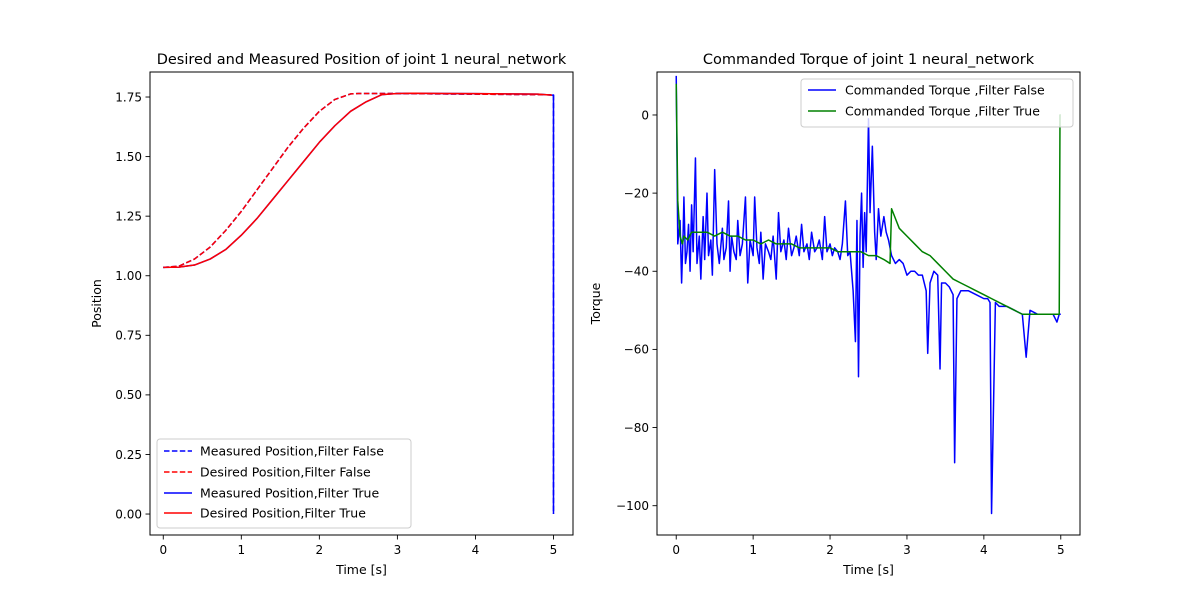  Describe the element at coordinates (830, 550) in the screenshot. I see `chart-right-xtick-label-2: 2` at that location.